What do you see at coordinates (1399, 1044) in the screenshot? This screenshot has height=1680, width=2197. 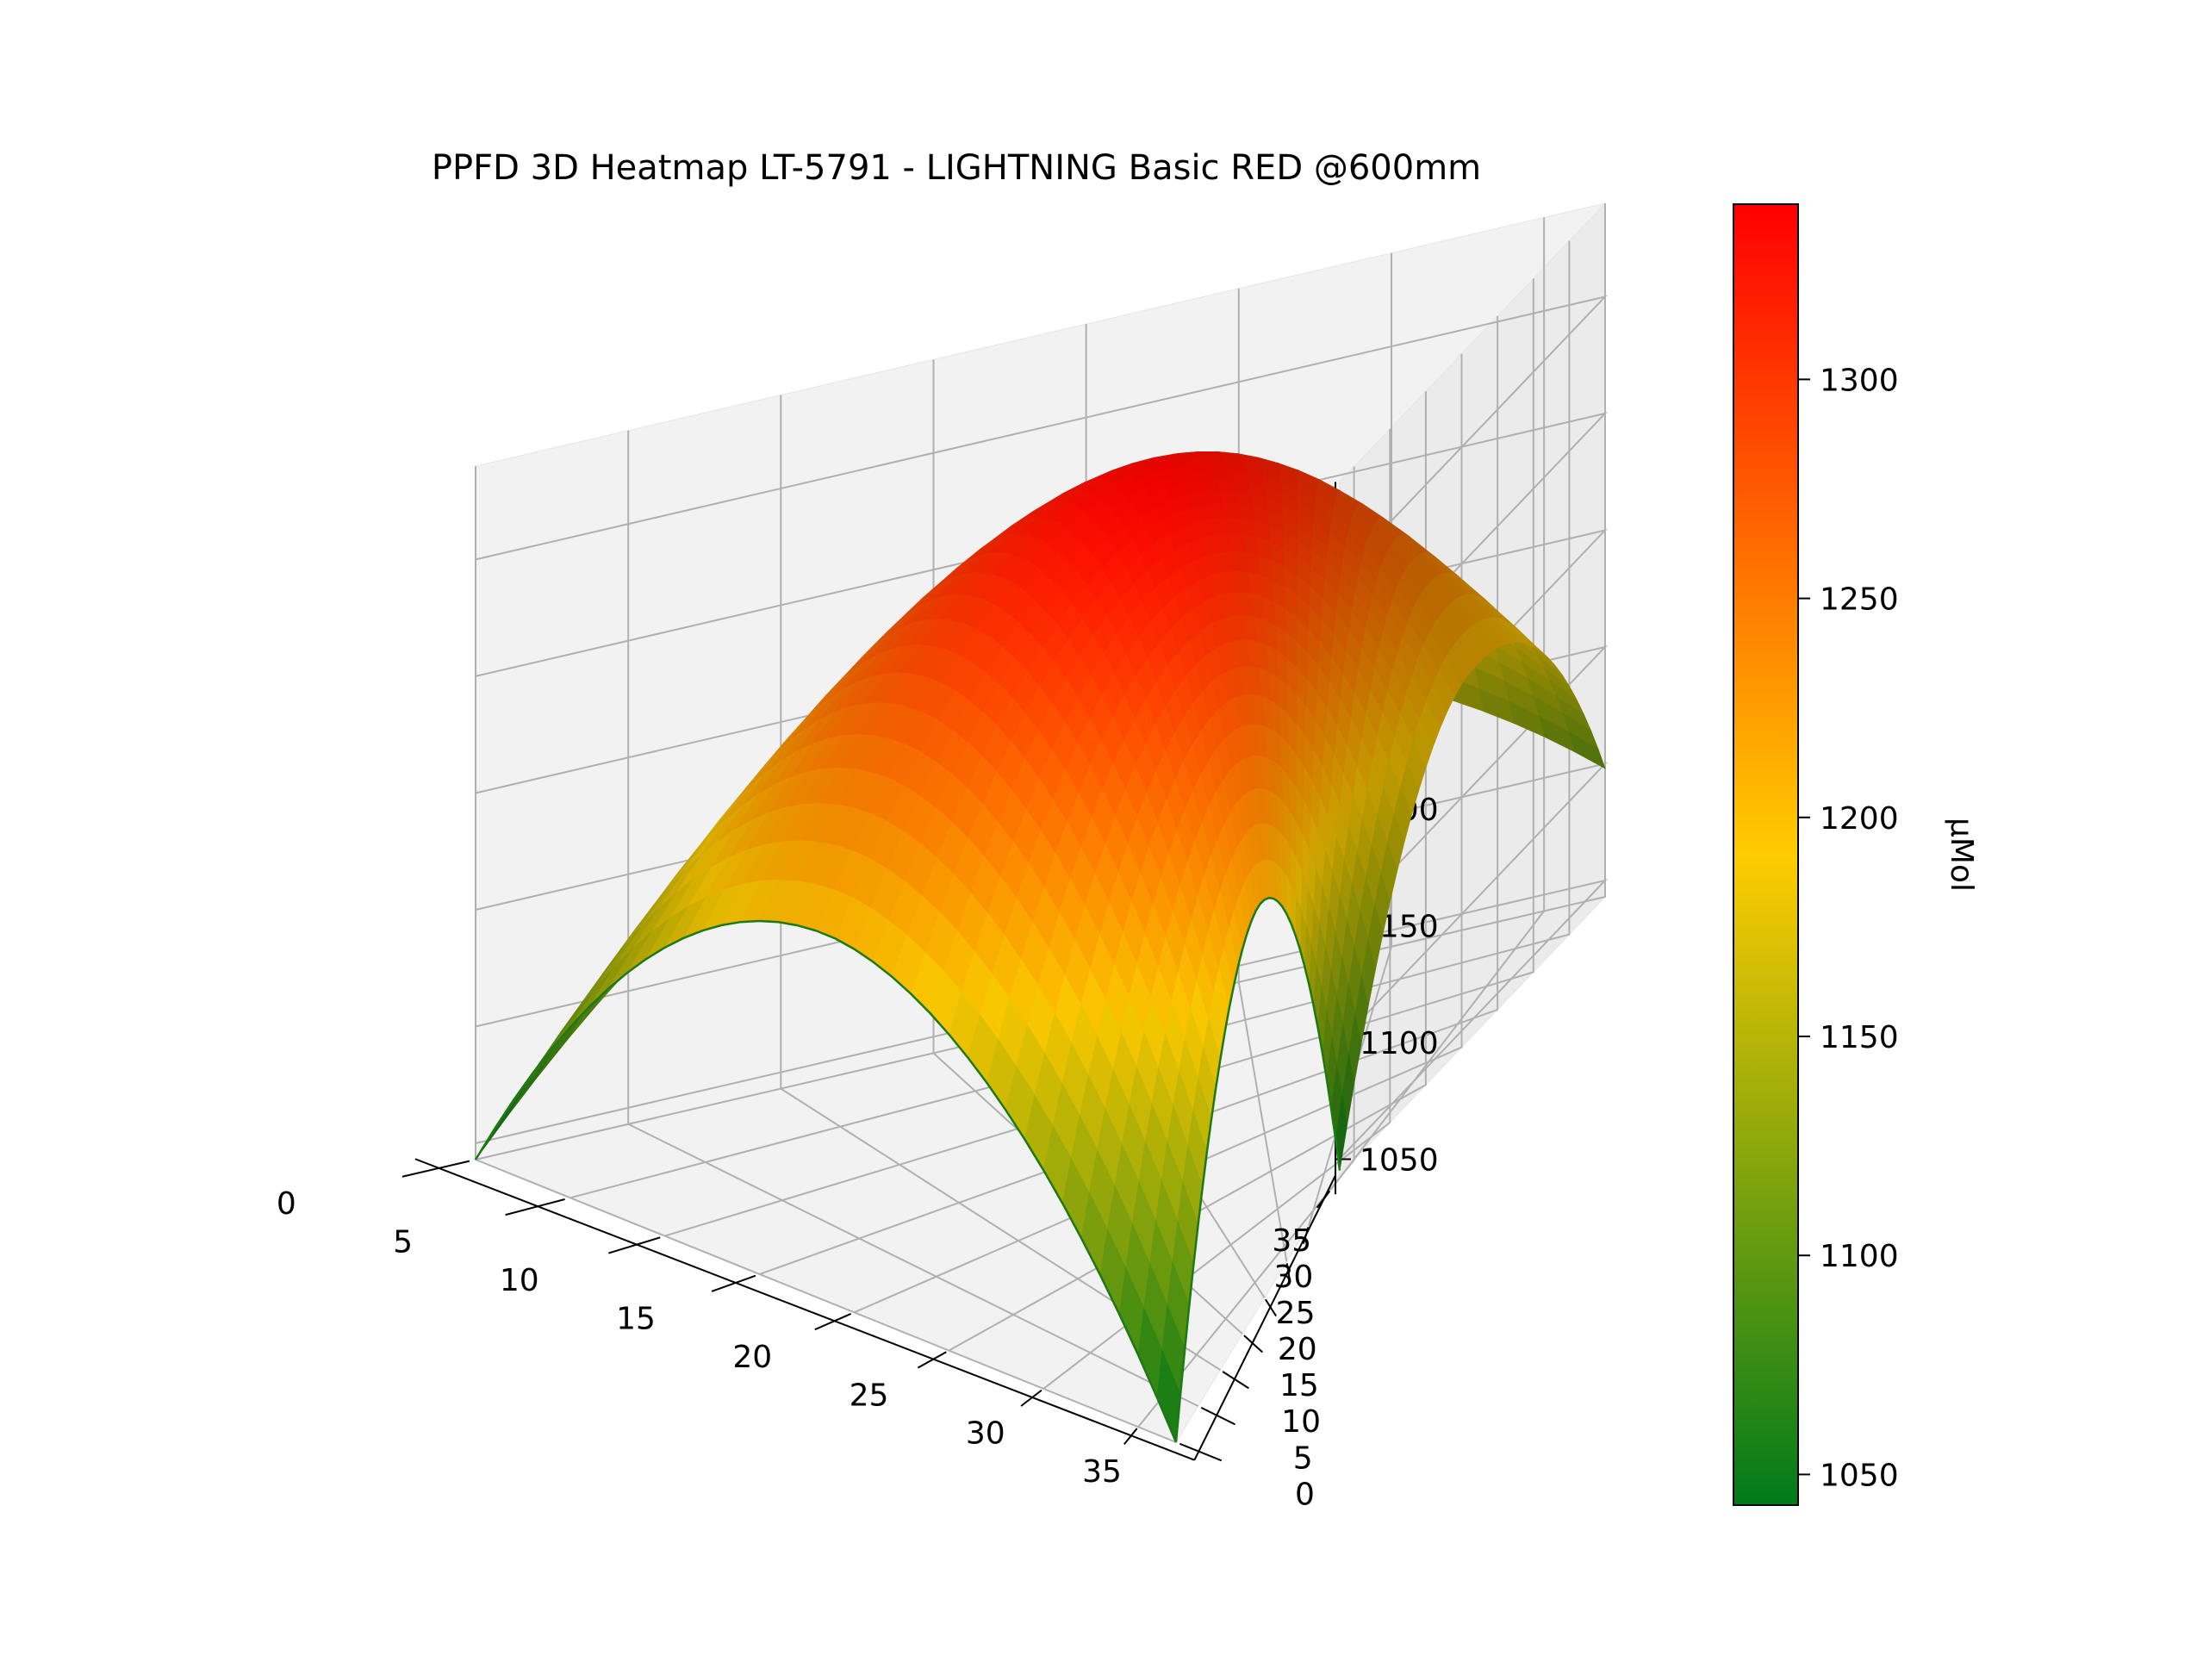 I see `z-tick-label: 1100` at bounding box center [1399, 1044].